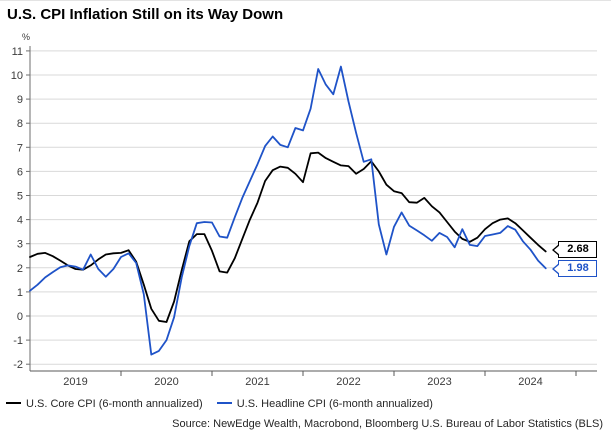 The image size is (611, 439). What do you see at coordinates (578, 249) in the screenshot?
I see `core-end-value: 2.68` at bounding box center [578, 249].